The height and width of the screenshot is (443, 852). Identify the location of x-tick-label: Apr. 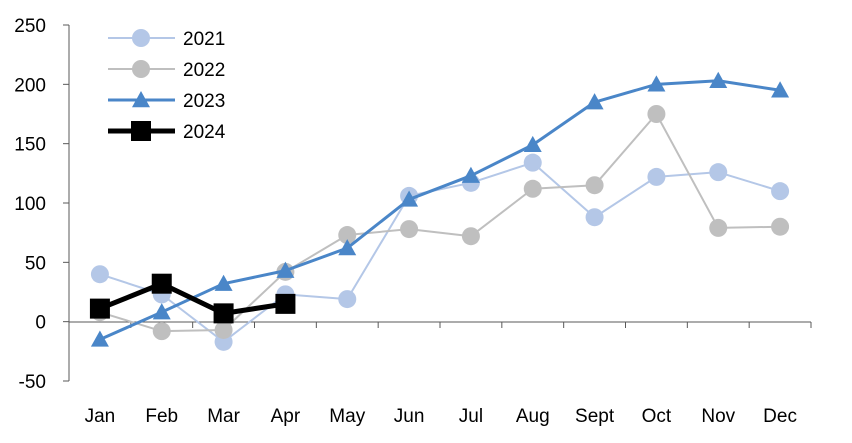
(286, 416).